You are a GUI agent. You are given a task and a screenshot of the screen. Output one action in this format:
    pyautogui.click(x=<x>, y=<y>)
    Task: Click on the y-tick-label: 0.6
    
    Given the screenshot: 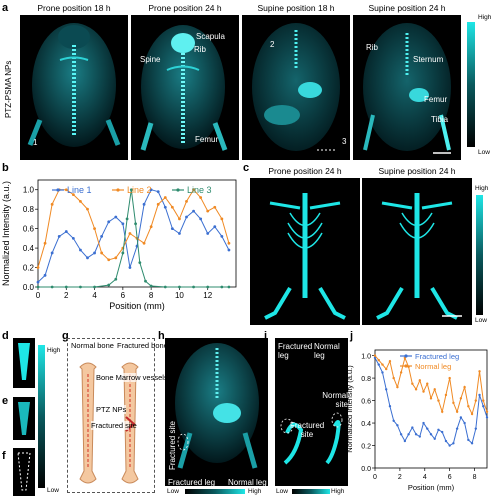 What is the action you would take?
    pyautogui.click(x=29, y=229)
    